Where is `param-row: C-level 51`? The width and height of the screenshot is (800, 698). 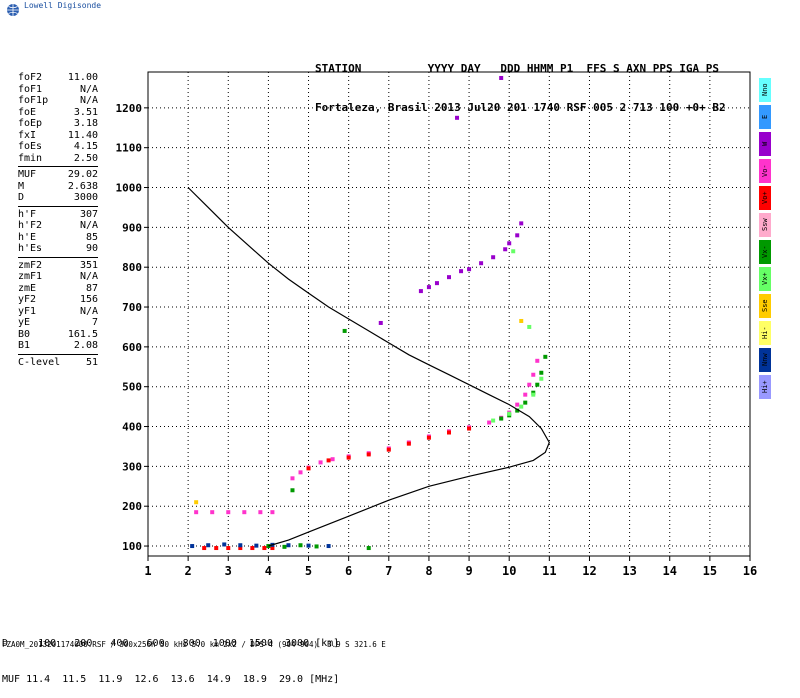 param-row: C-level 51 is located at coordinates (58, 363).